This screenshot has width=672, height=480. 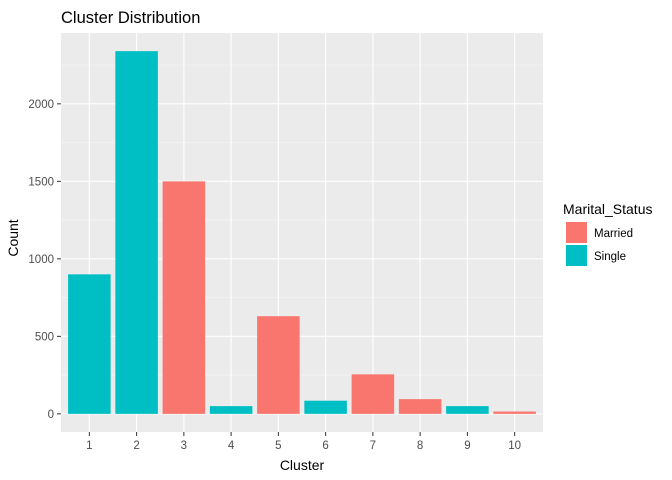 I want to click on x-tick-label: 6, so click(x=325, y=446).